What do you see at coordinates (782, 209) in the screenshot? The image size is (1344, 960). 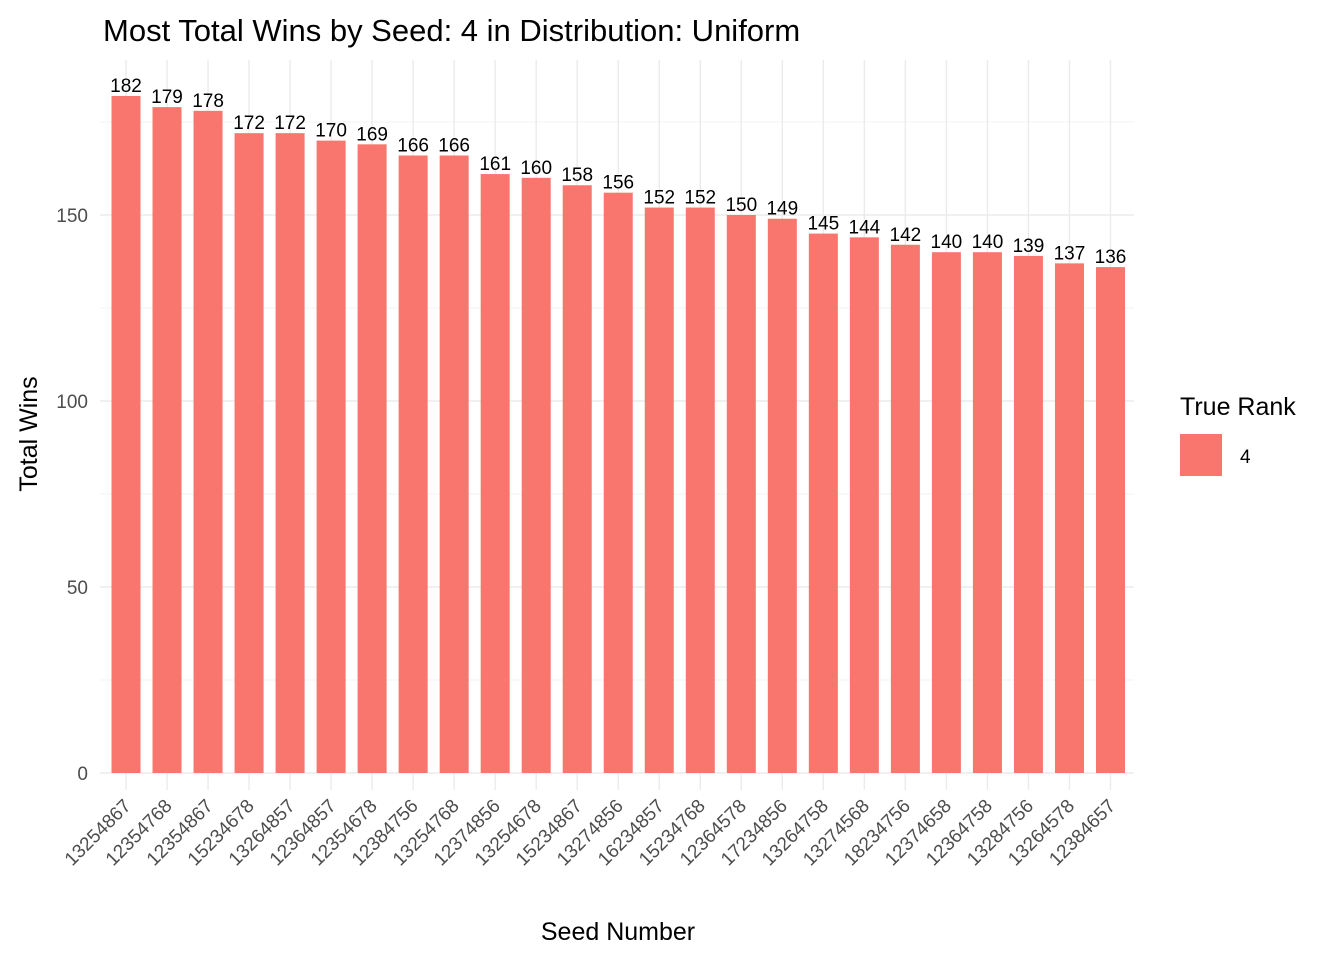 I see `bar-value-label: 149` at bounding box center [782, 209].